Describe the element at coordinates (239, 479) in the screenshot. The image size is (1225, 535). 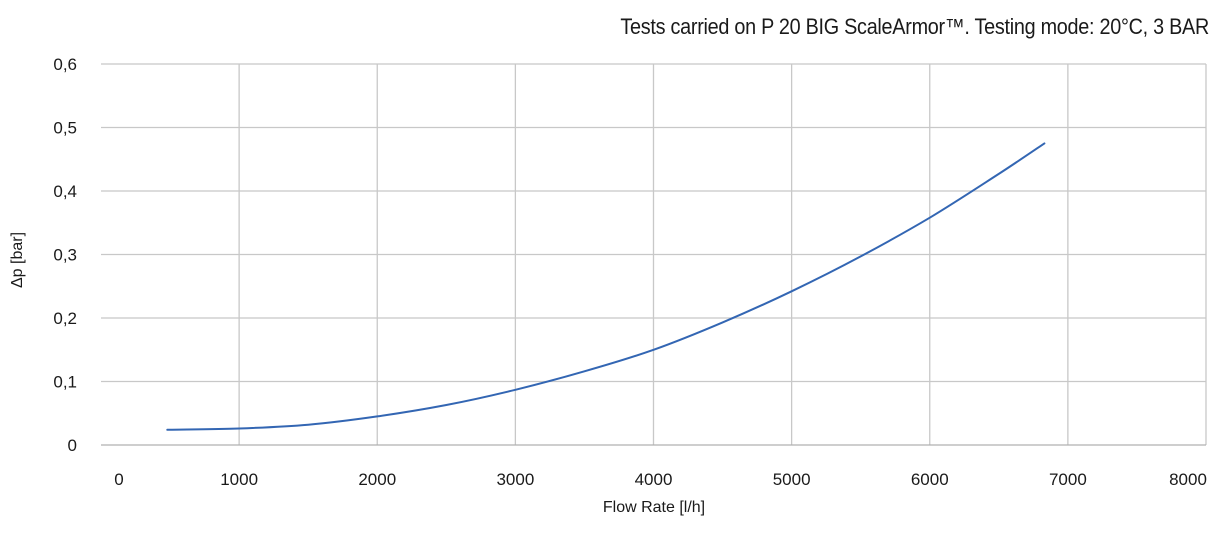
I see `x-tick-label: 1000` at that location.